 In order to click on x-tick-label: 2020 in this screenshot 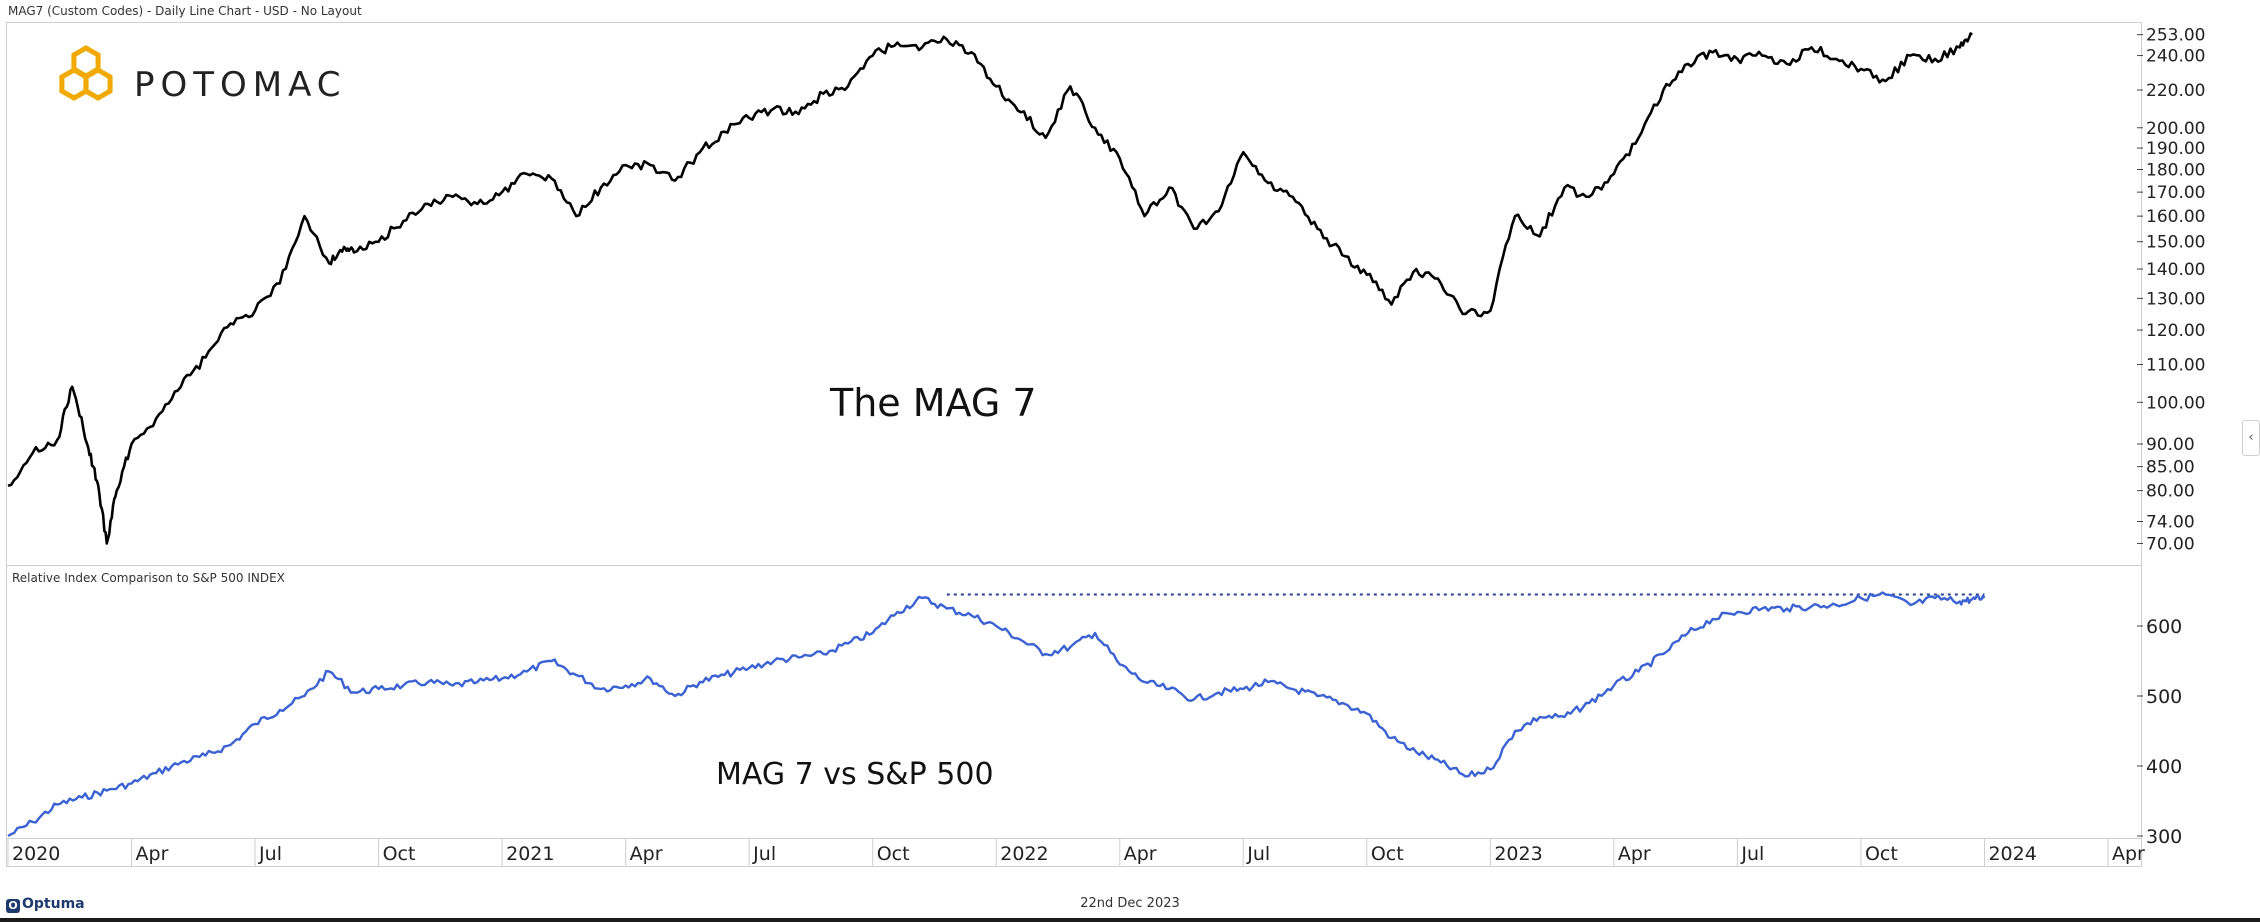, I will do `click(36, 854)`.